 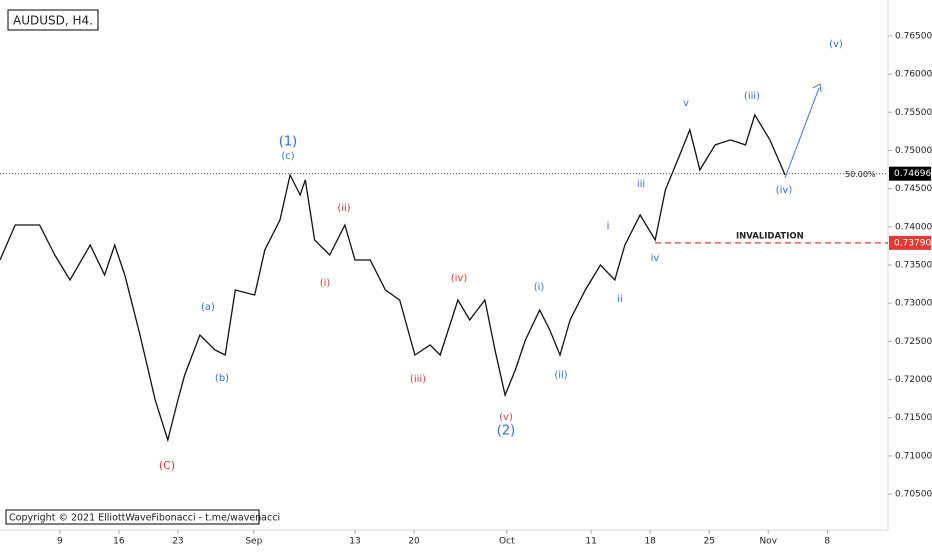 I want to click on fib-label: 50.00%, so click(x=860, y=174).